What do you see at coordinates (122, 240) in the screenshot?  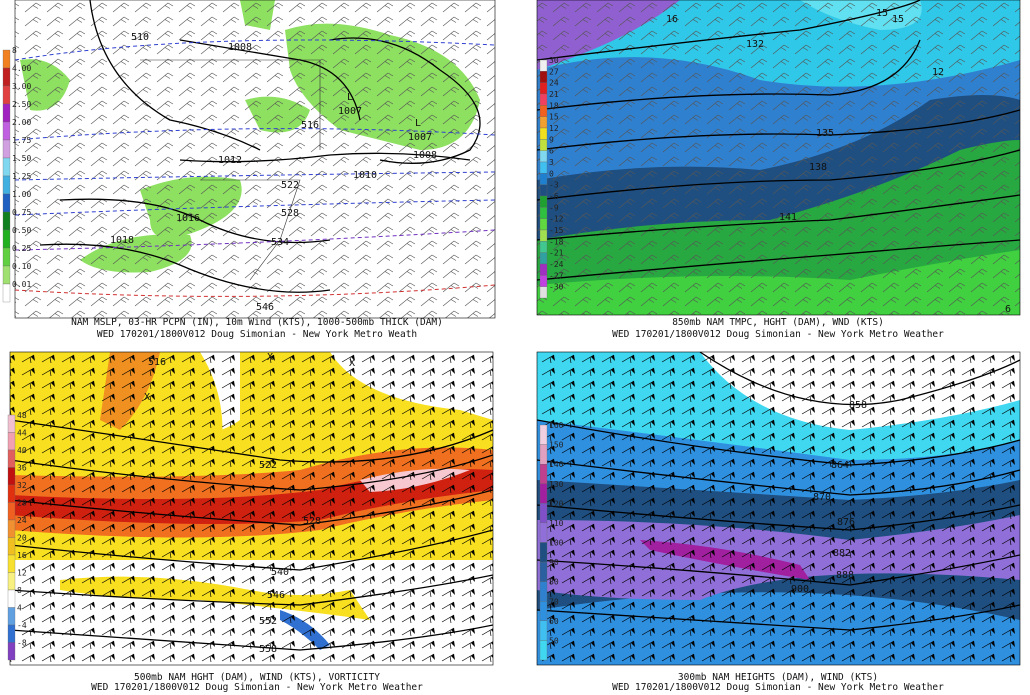 I see `contour-label: 1018` at bounding box center [122, 240].